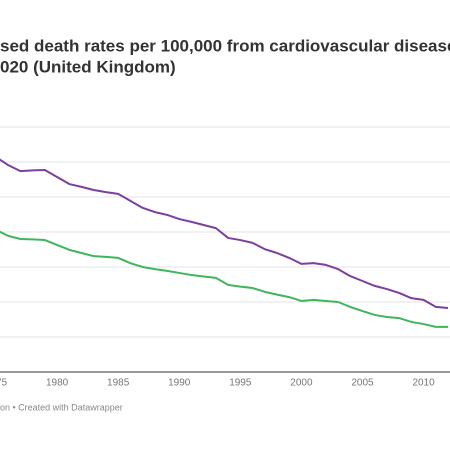 This screenshot has height=450, width=450. Describe the element at coordinates (88, 66) in the screenshot. I see `chart-title: 020 (United Kingdom)` at that location.